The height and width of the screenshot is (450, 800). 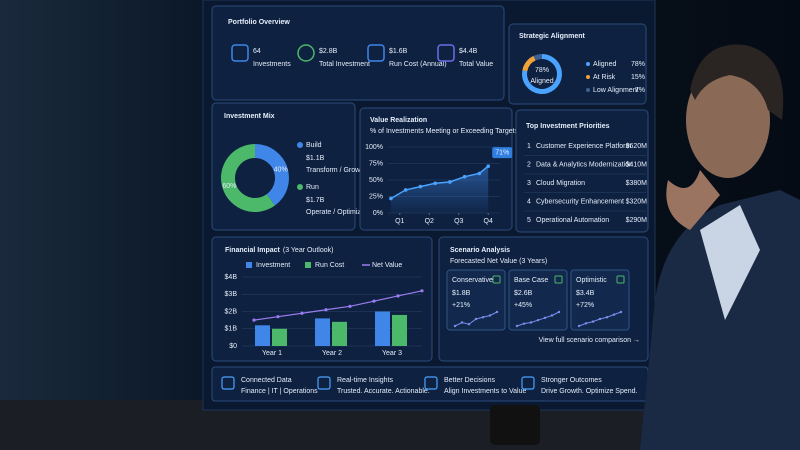 I want to click on panel-title: Financial Impact, so click(x=253, y=250).